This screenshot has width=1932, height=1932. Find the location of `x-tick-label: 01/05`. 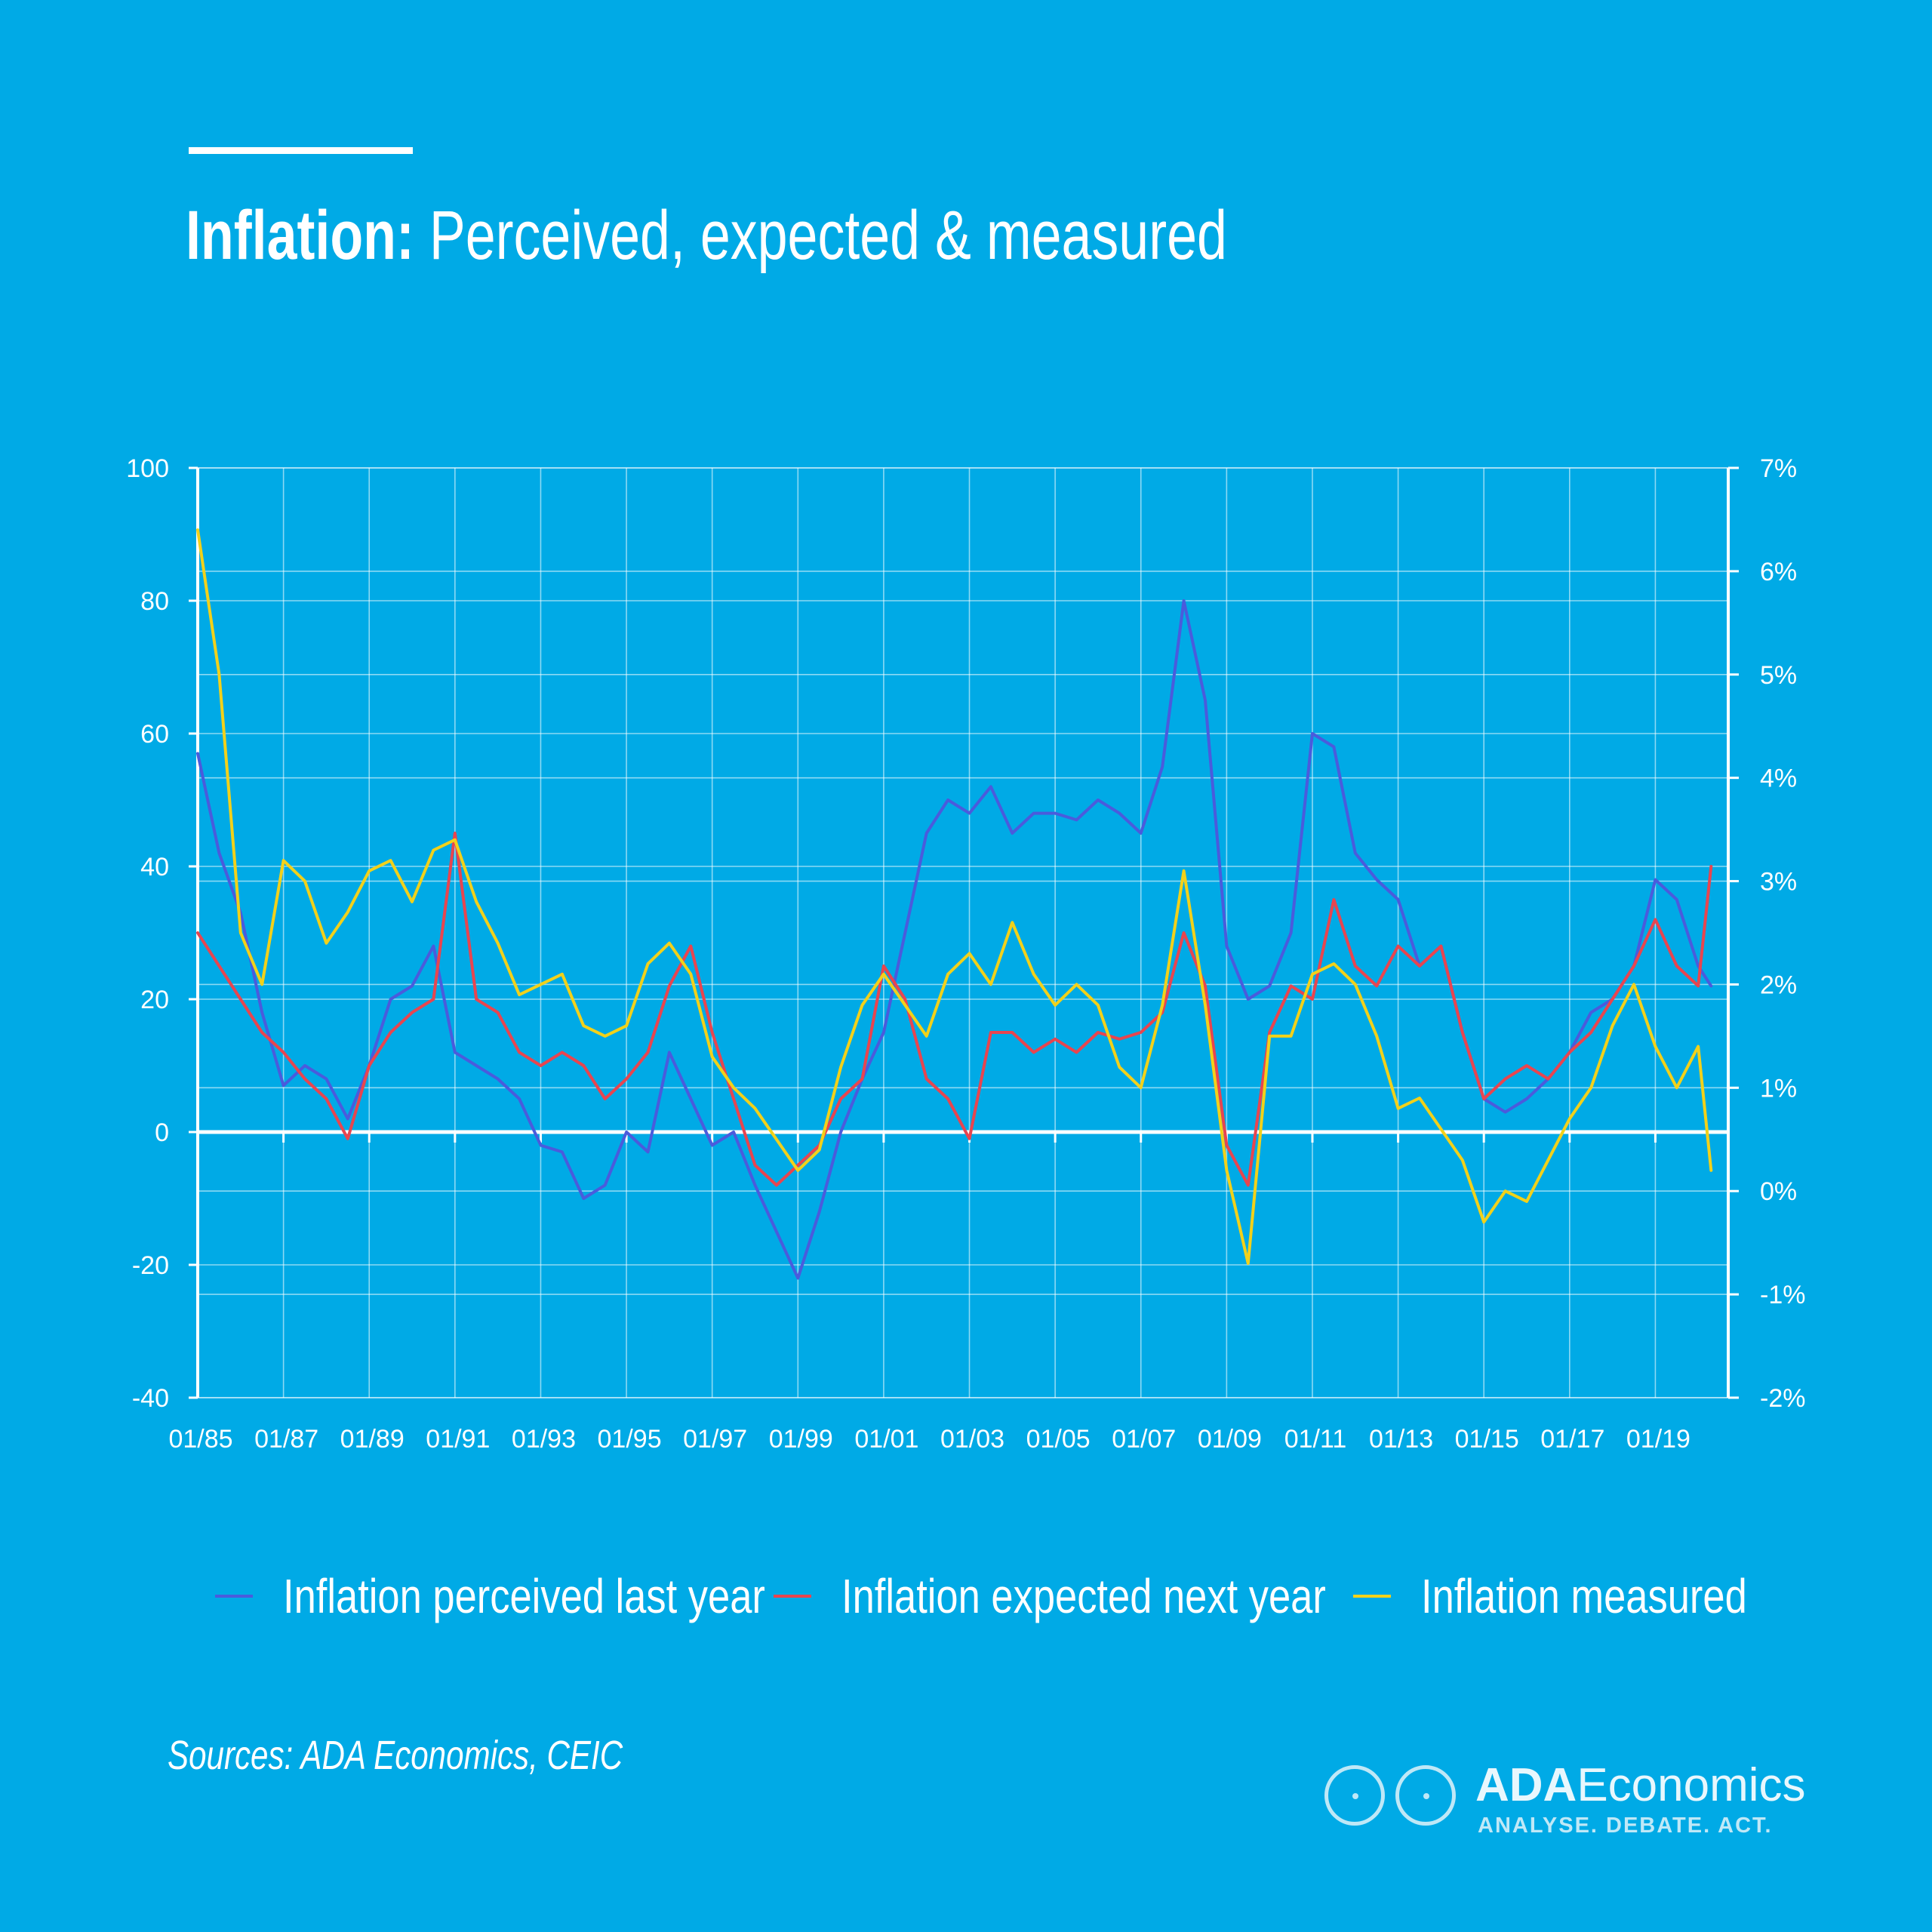

x-tick-label: 01/05 is located at coordinates (1058, 1439).